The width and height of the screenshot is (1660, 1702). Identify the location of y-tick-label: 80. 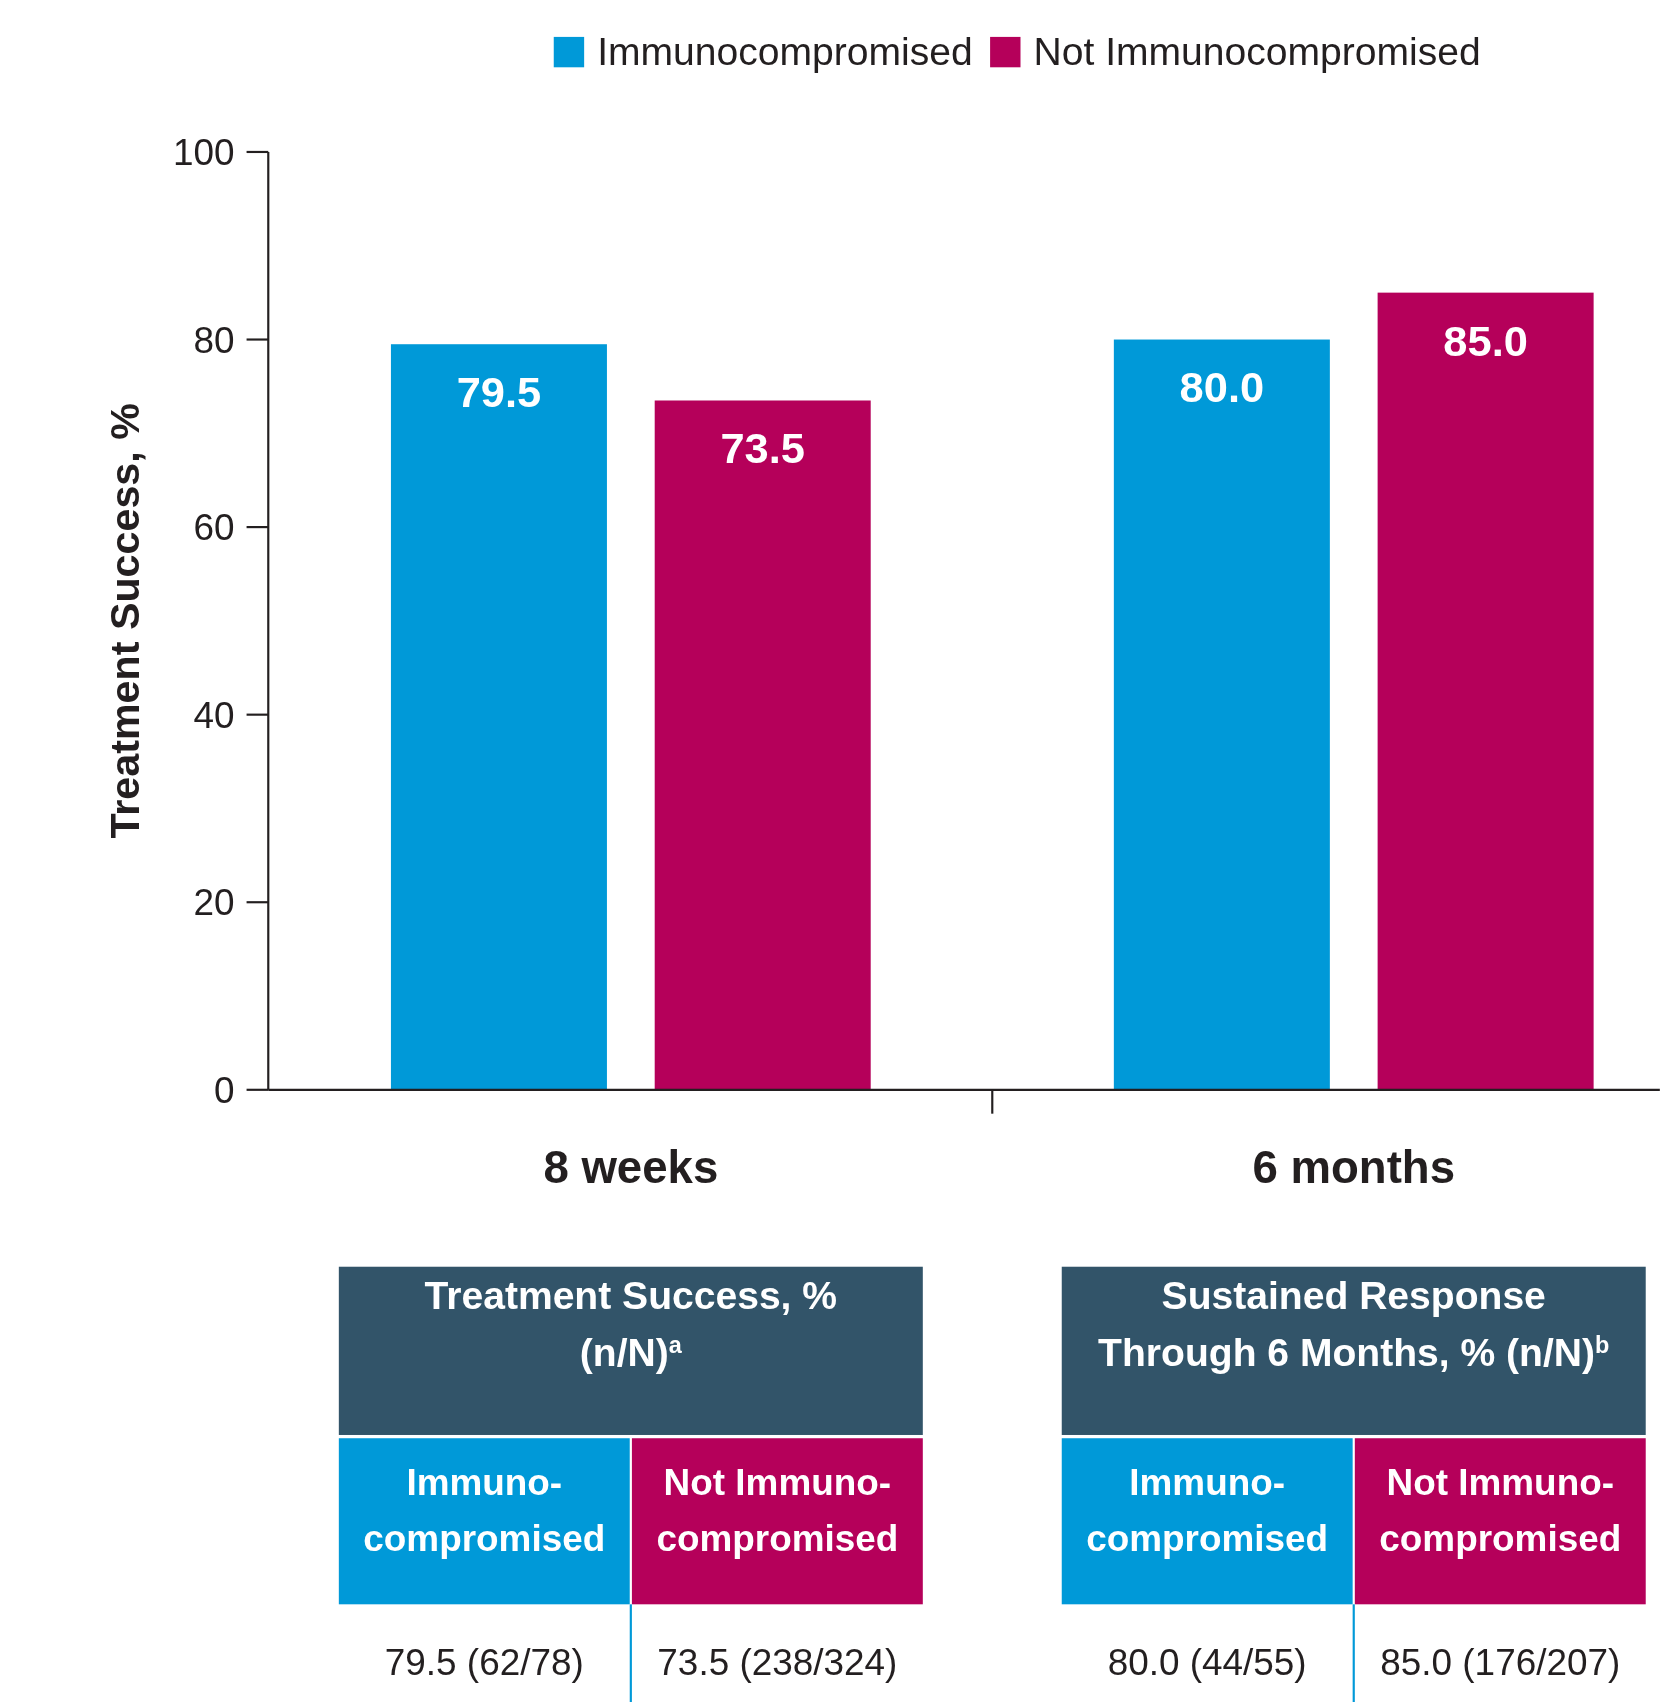
(214, 340).